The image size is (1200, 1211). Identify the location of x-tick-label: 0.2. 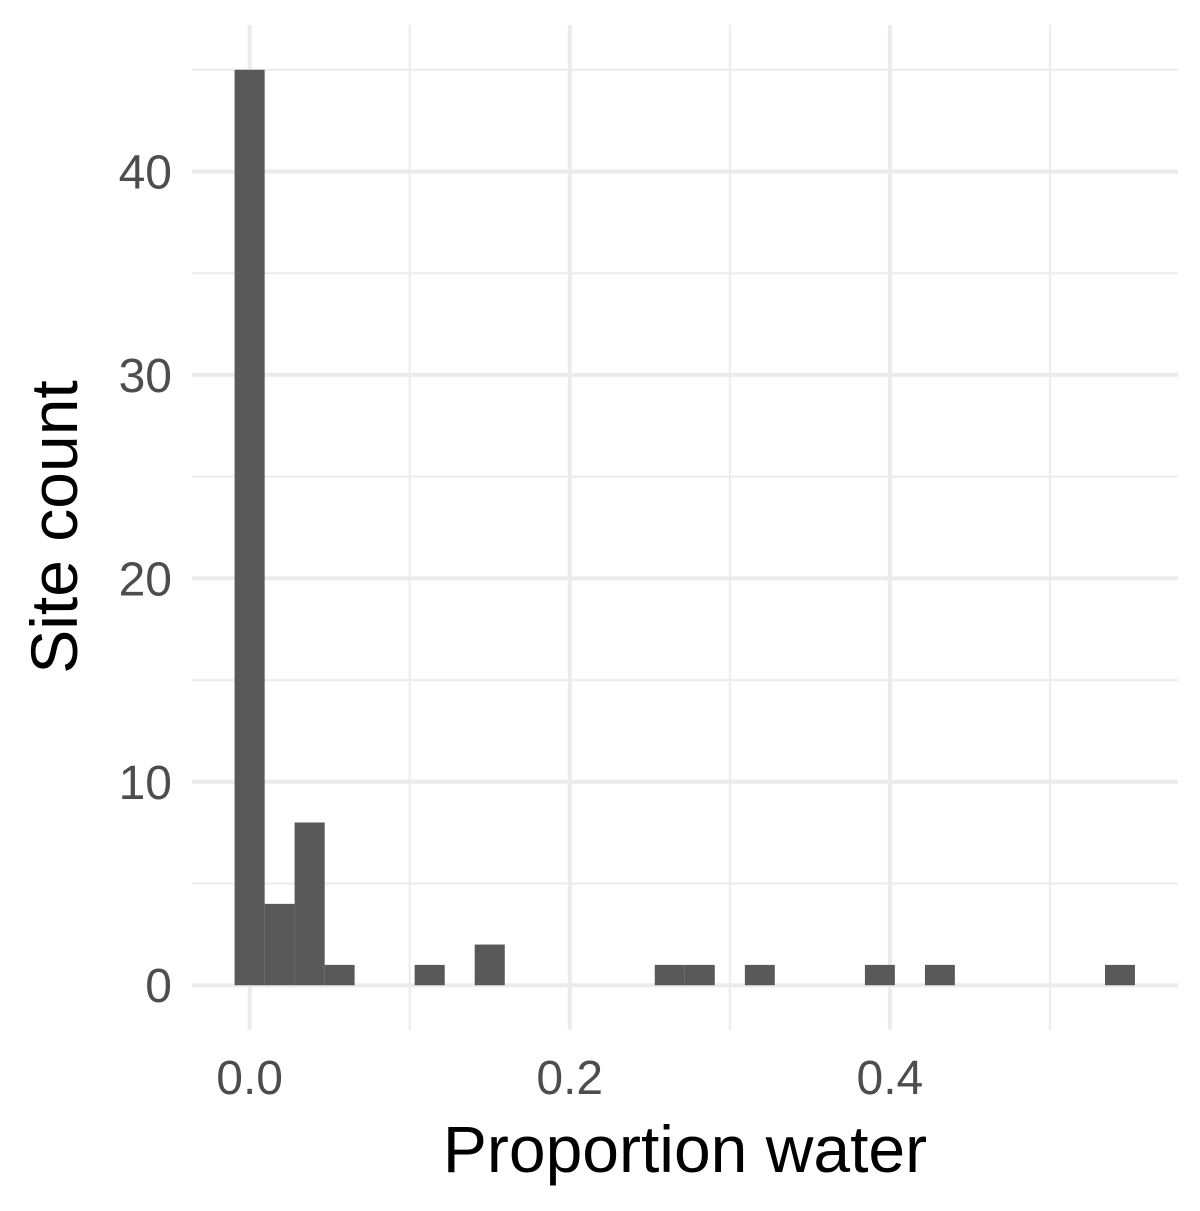
(569, 1078).